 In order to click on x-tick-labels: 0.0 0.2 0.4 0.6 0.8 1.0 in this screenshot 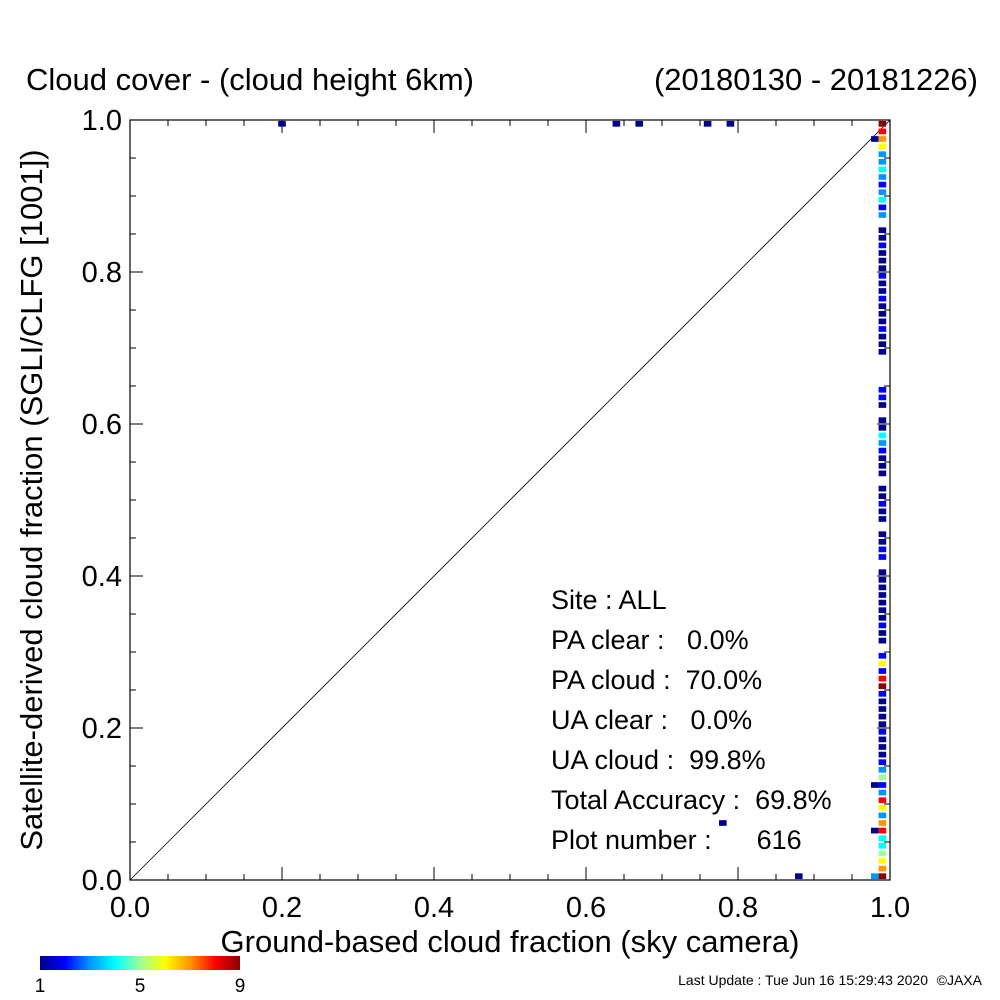, I will do `click(510, 908)`.